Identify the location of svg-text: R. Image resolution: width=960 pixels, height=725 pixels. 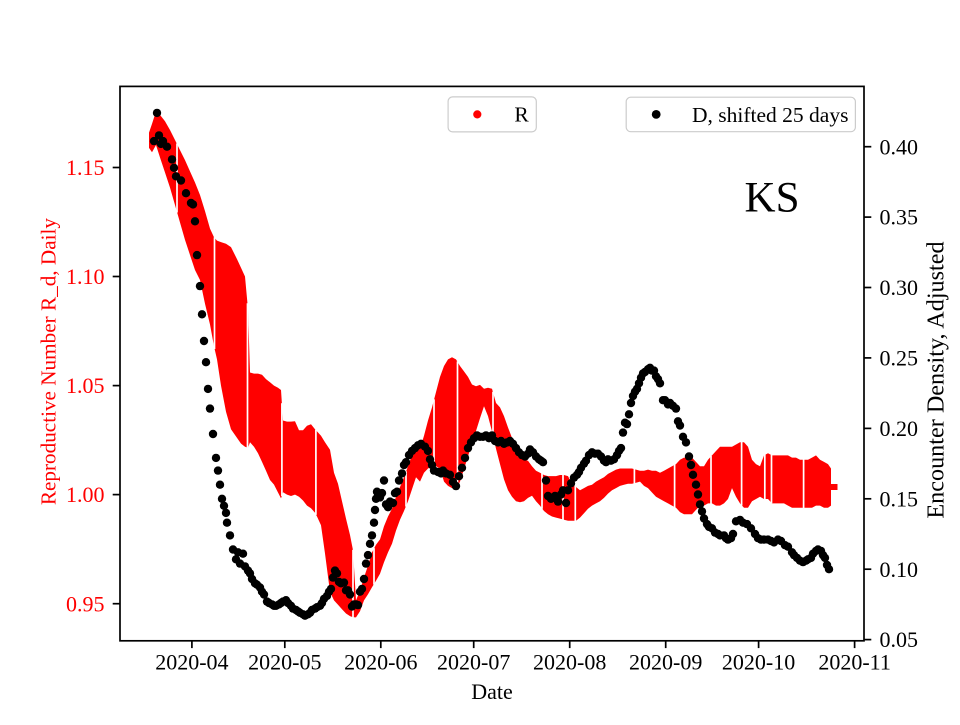
(521, 115).